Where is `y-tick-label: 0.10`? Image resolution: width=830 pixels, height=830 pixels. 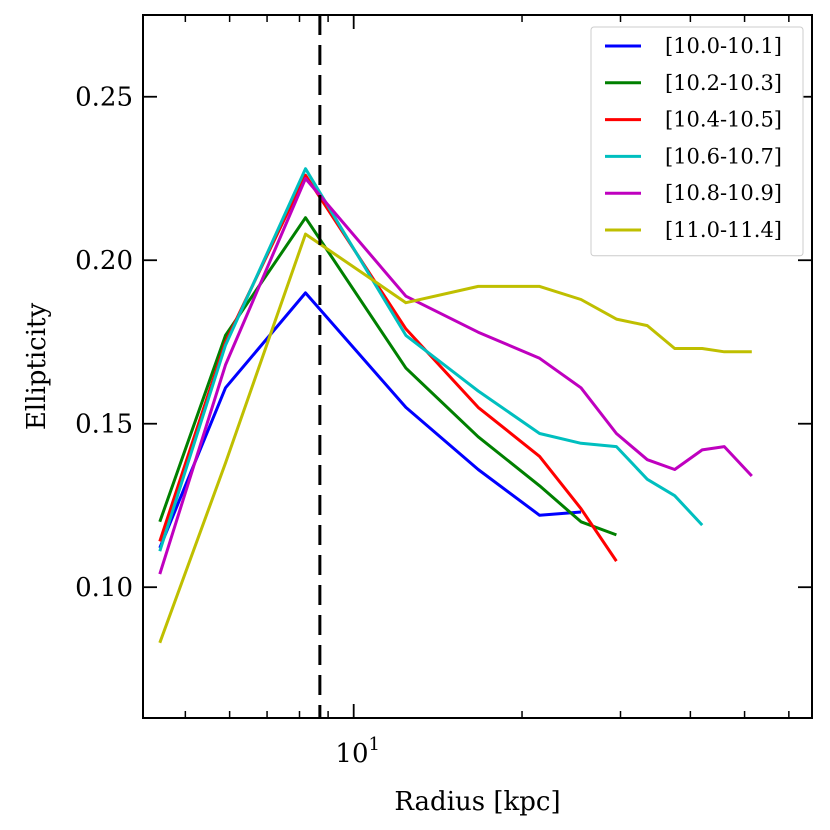 y-tick-label: 0.10 is located at coordinates (104, 588).